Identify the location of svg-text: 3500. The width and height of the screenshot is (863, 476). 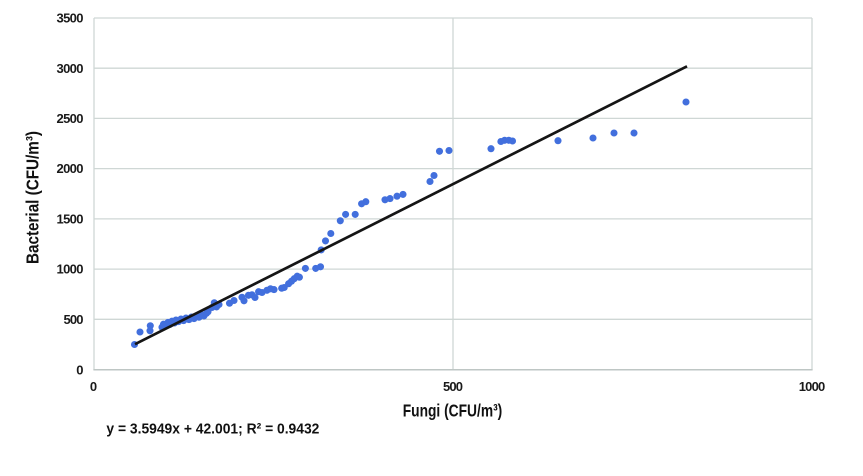
(70, 18).